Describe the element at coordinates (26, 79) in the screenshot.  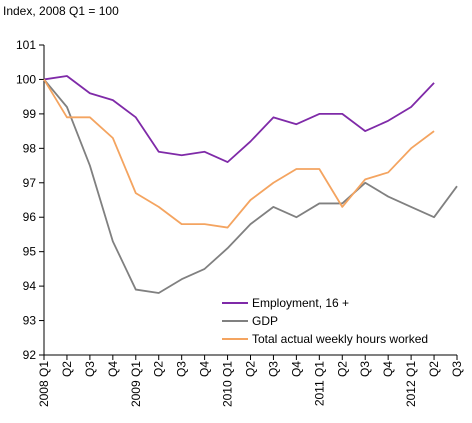
I see `y-tick-label: 100` at that location.